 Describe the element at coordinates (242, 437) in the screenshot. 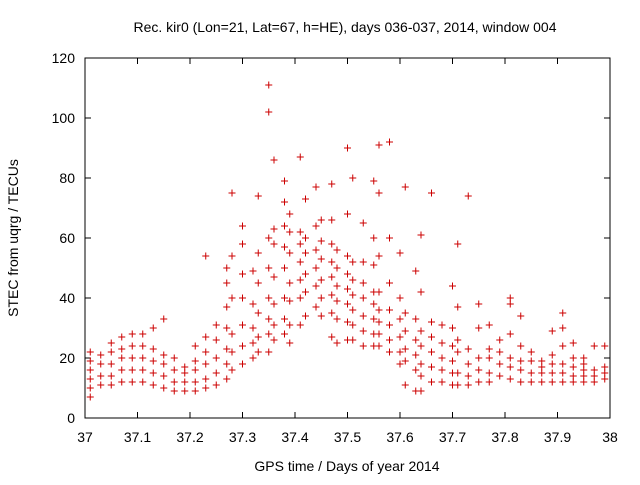

I see `x-tick-label: 37.3` at that location.